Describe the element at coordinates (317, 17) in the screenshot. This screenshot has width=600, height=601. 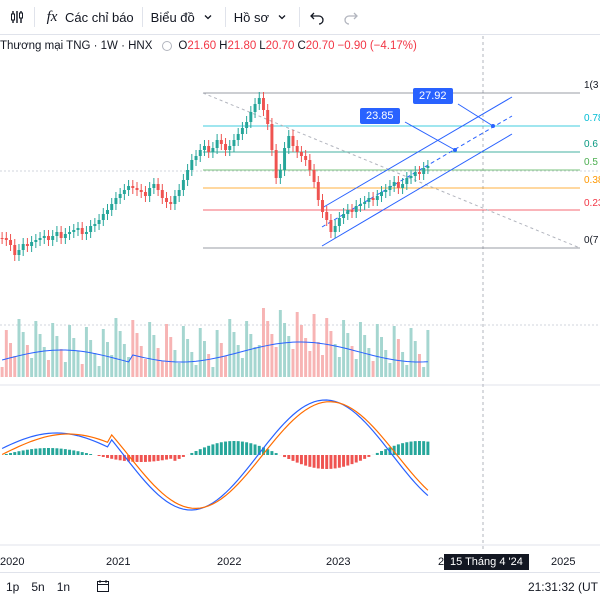
I see `undo-button` at that location.